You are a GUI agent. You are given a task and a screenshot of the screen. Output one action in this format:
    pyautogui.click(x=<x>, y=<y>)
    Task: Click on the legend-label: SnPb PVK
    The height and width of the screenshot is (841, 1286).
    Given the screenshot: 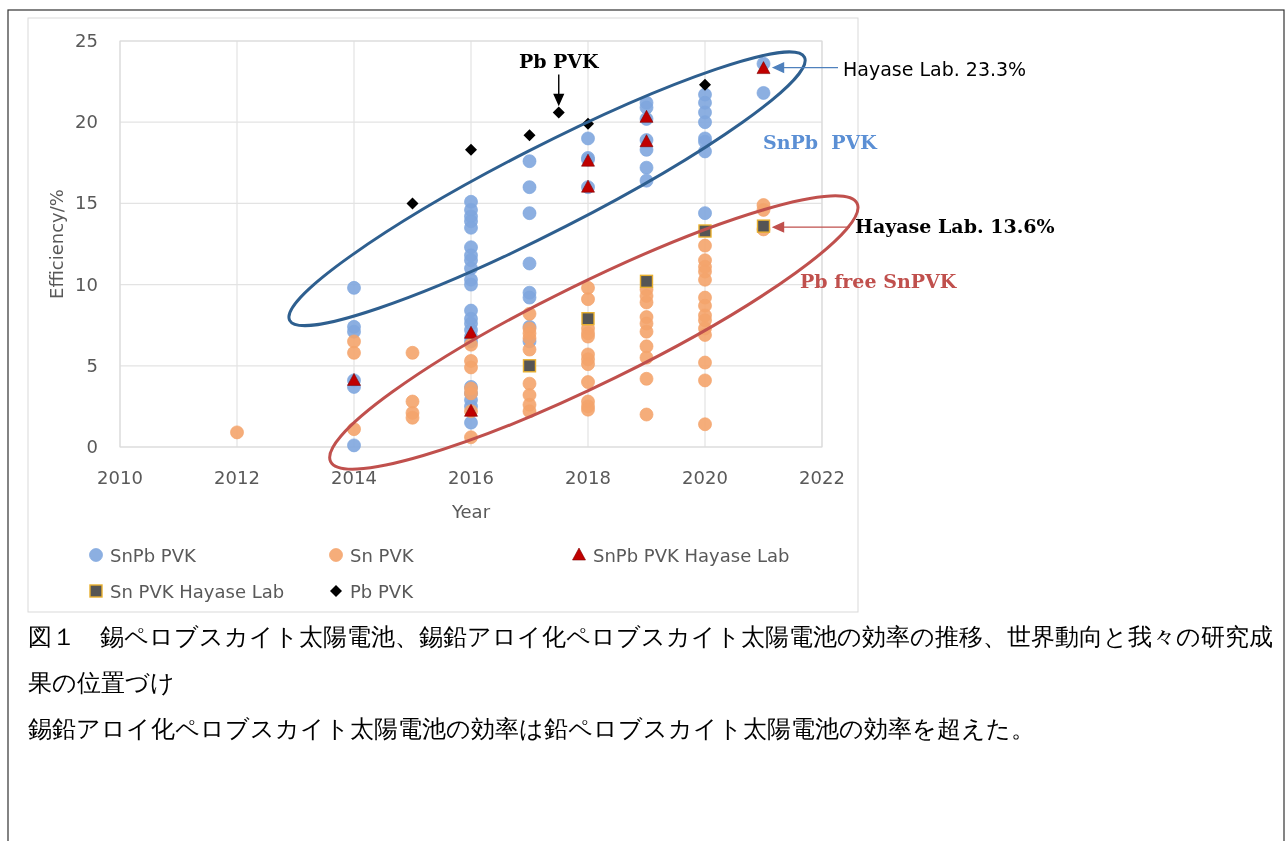 What is the action you would take?
    pyautogui.click(x=153, y=555)
    